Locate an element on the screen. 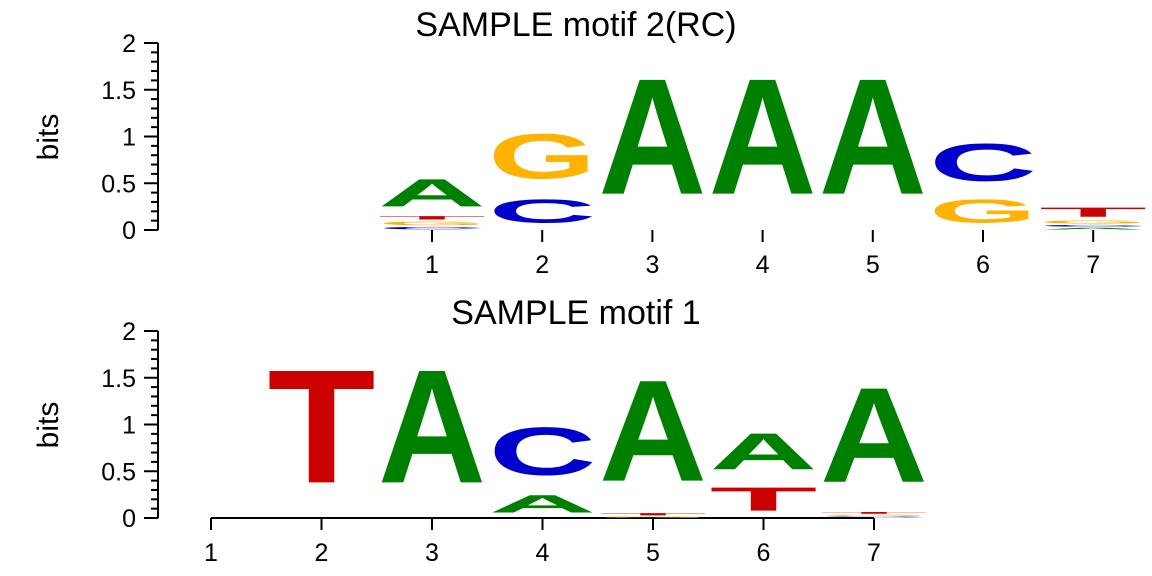 The width and height of the screenshot is (1152, 576). logo-column-4: A is located at coordinates (763, 137).